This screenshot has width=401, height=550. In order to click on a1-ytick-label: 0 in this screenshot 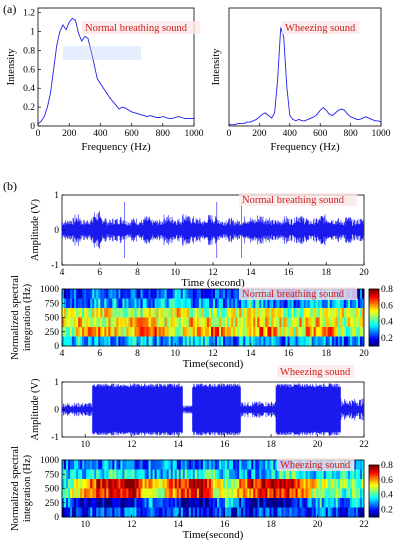, I will do `click(32, 127)`.